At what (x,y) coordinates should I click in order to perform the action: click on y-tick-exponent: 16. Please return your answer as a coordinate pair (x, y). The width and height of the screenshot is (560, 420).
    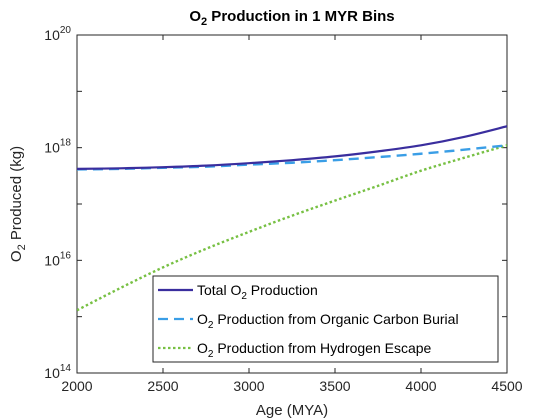
    Looking at the image, I should click on (66, 255).